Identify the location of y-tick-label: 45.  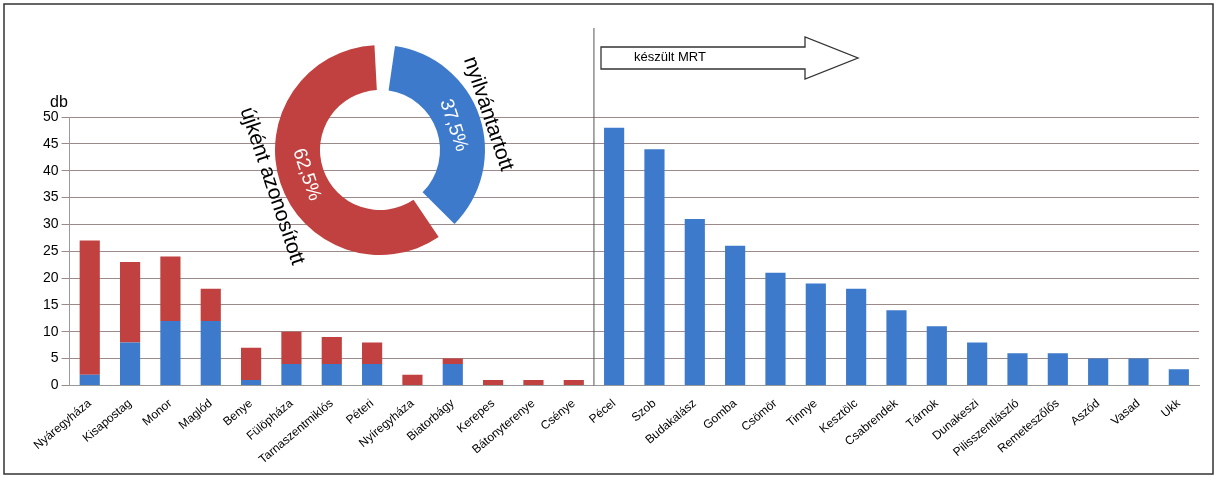
(50, 142).